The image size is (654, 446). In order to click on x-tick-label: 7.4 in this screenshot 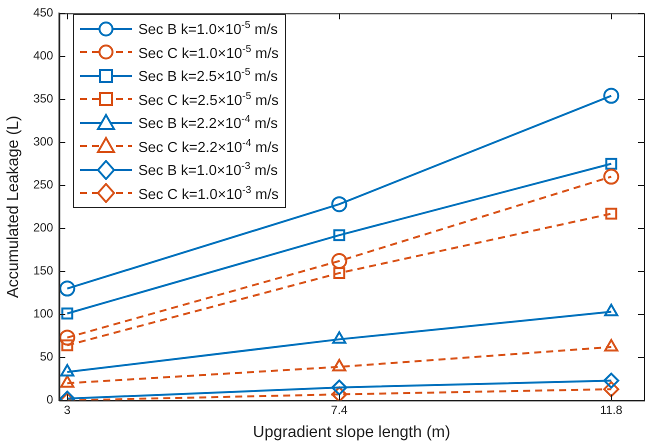, I will do `click(339, 409)`.